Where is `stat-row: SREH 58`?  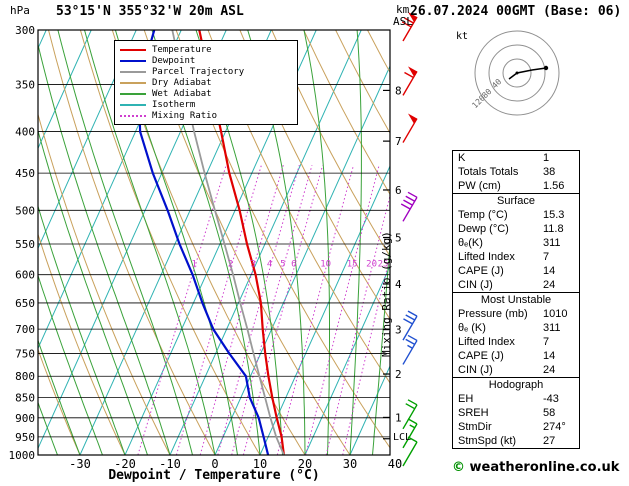 stat-row: SREH 58 is located at coordinates (516, 413).